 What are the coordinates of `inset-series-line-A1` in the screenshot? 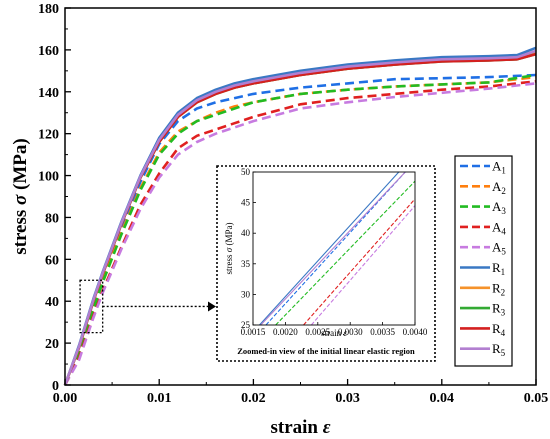 It's located at (335, 248).